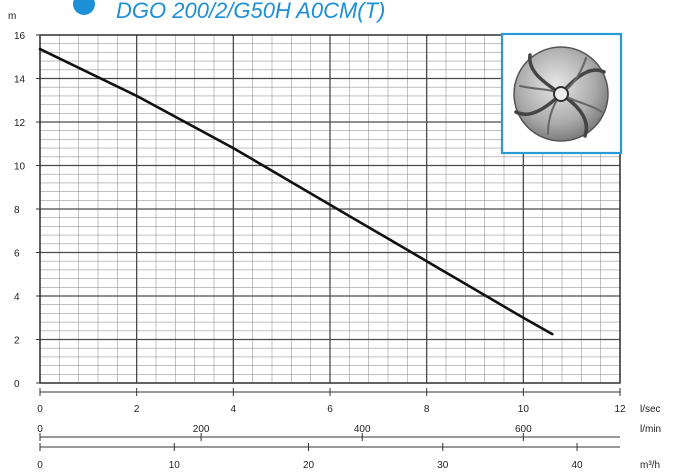 This screenshot has height=472, width=674. I want to click on impeller-inset, so click(561, 93).